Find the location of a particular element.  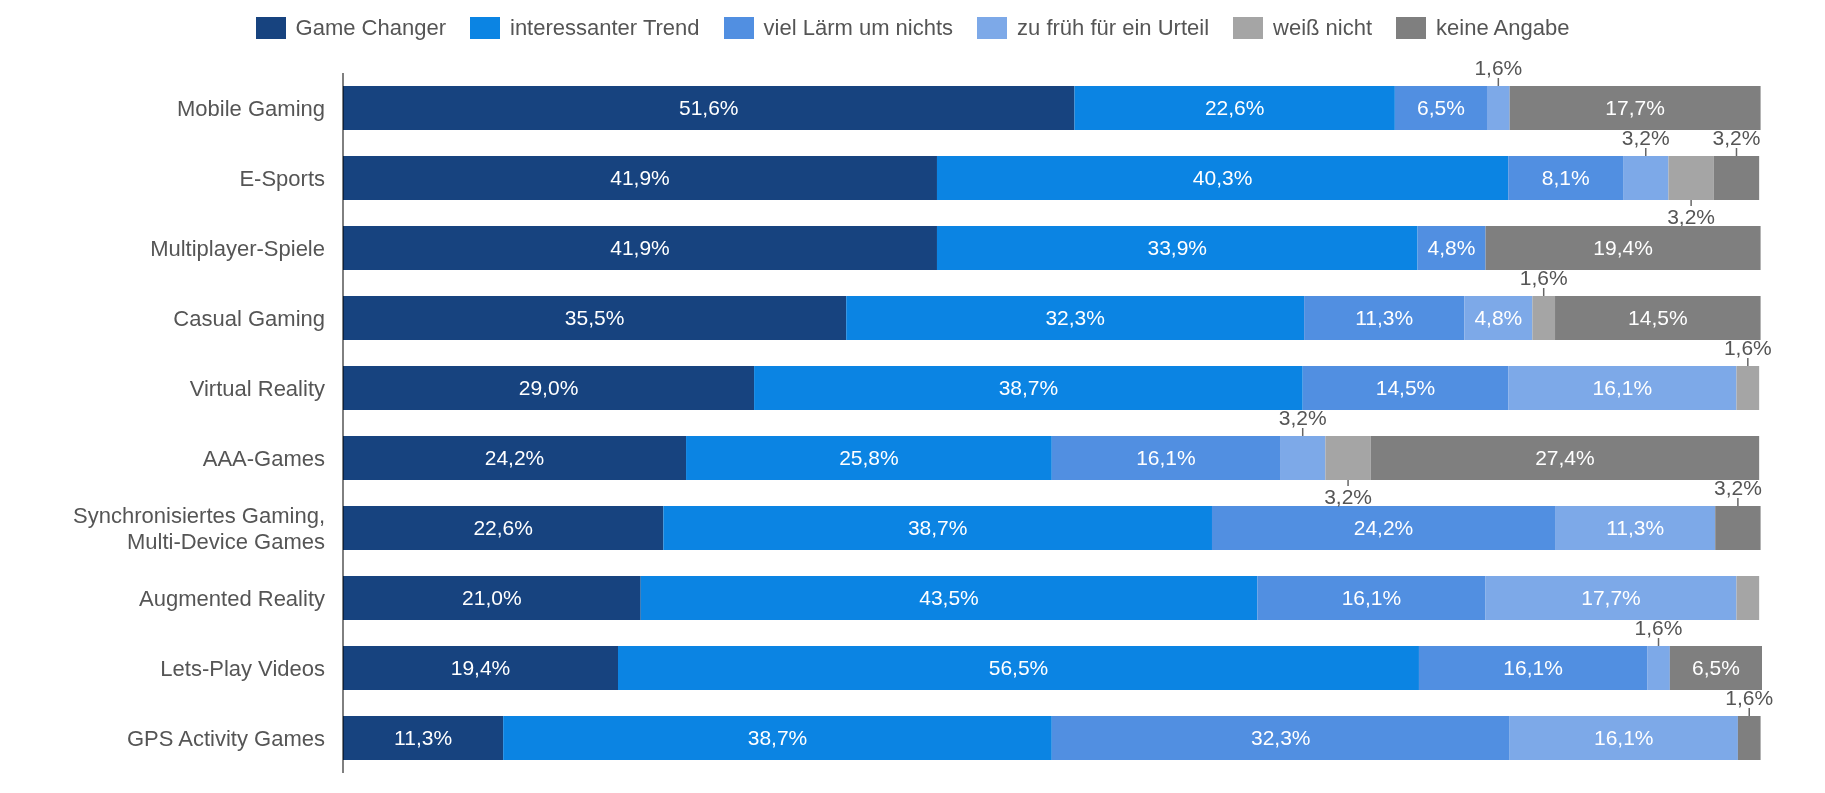

data-label: 51,6% is located at coordinates (708, 107).